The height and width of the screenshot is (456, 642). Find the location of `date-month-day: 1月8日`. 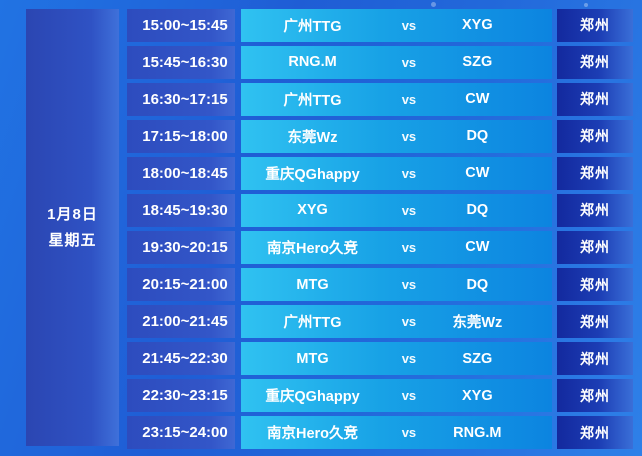

date-month-day: 1月8日 is located at coordinates (72, 214).